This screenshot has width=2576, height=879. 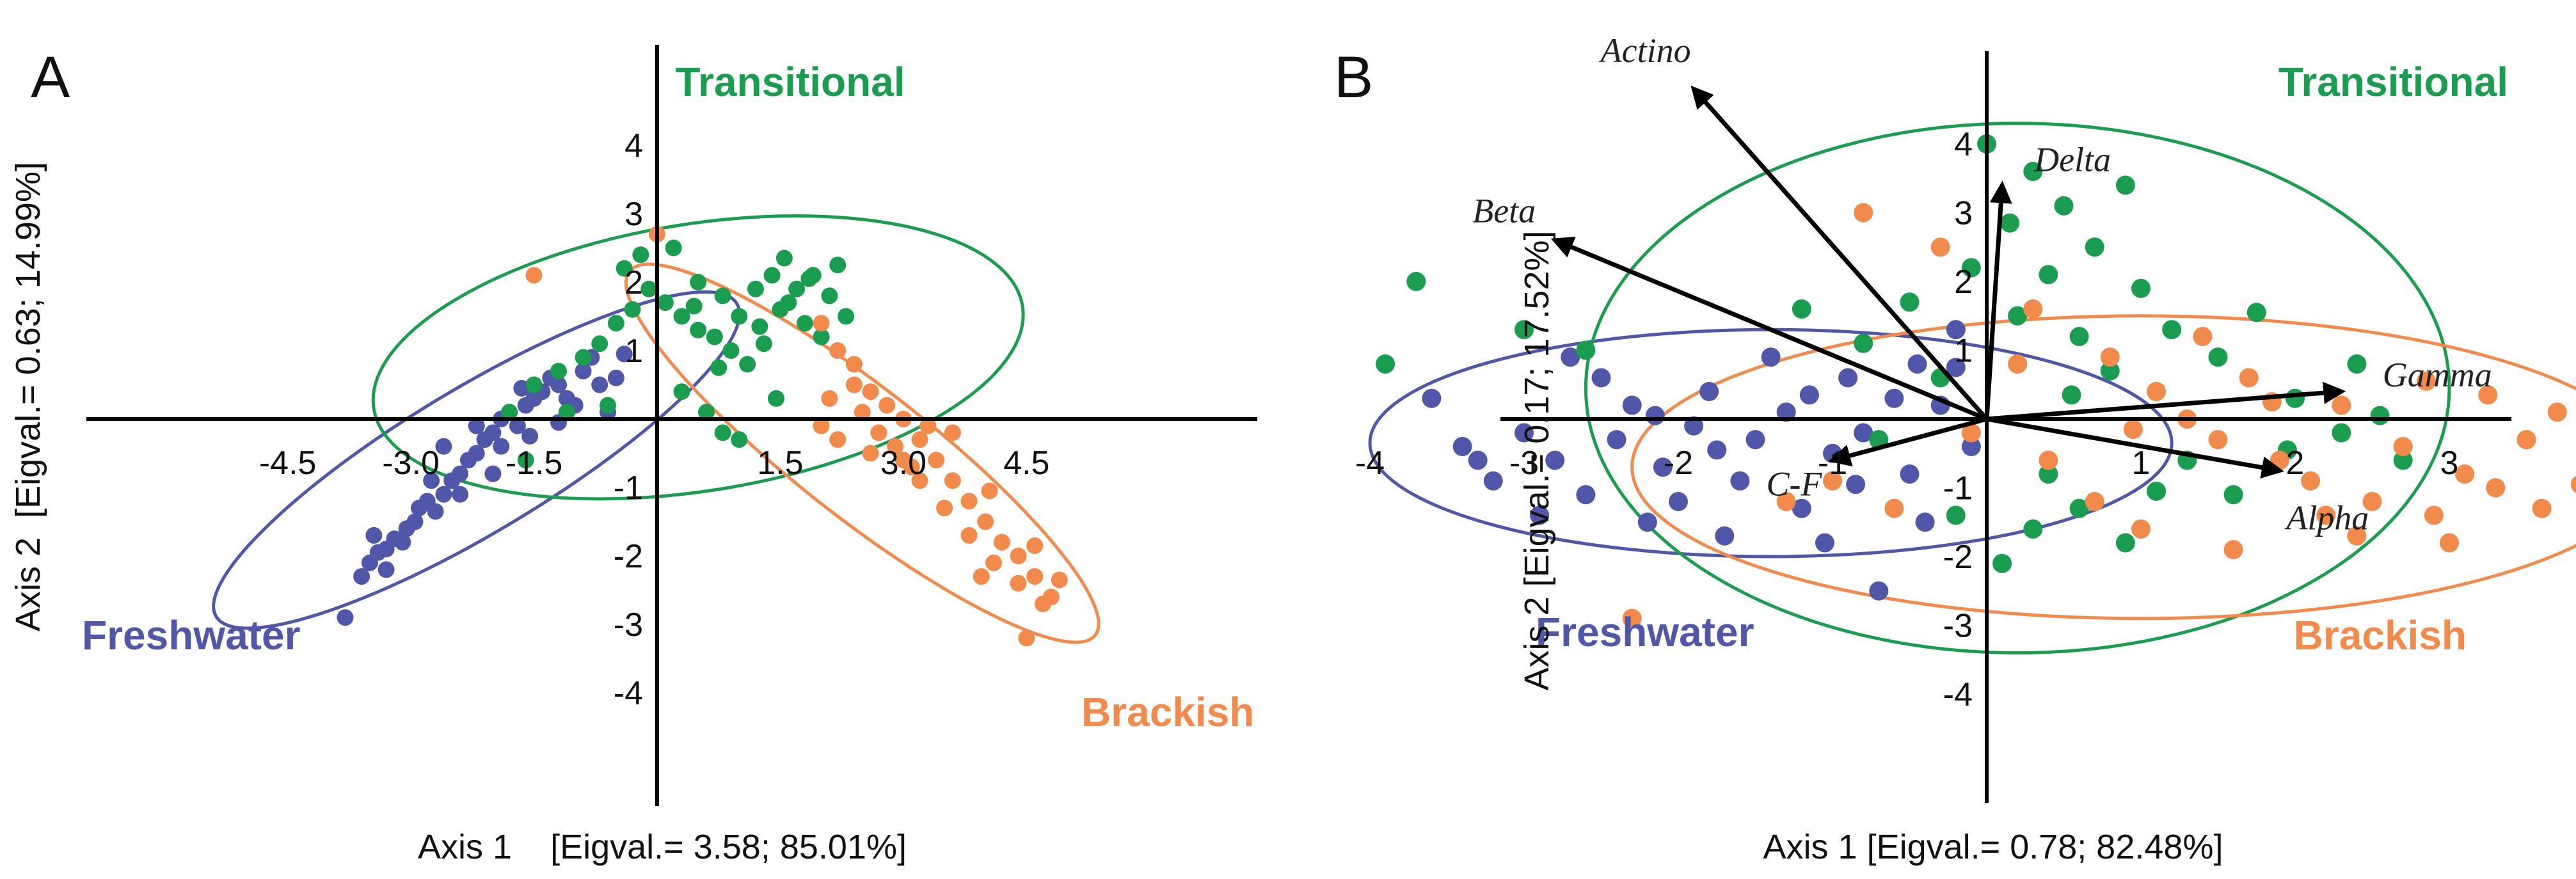 What do you see at coordinates (2141, 463) in the screenshot?
I see `x-tick-label-b: 1` at bounding box center [2141, 463].